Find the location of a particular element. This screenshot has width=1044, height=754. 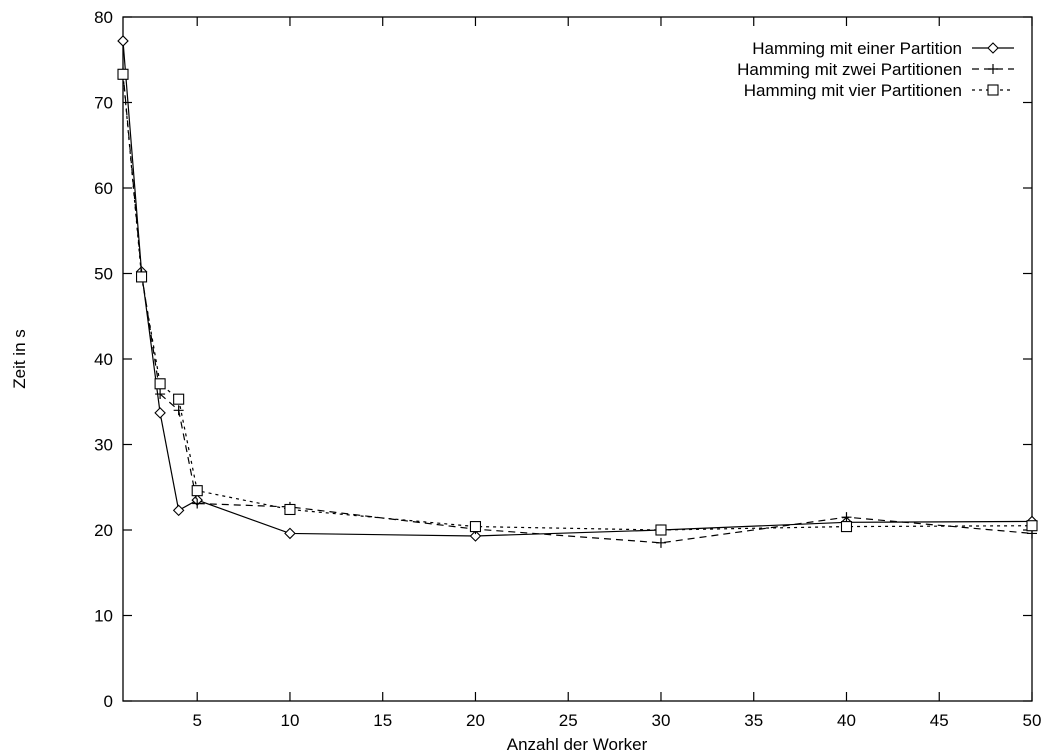

legend-label: Hamming mit zwei Partitionen is located at coordinates (849, 69).